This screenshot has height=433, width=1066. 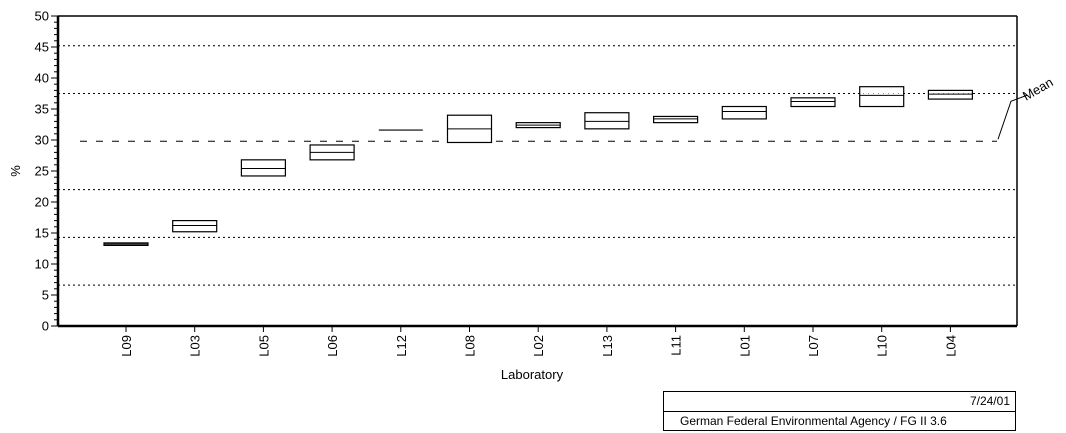 I want to click on box-L02, so click(x=538, y=125).